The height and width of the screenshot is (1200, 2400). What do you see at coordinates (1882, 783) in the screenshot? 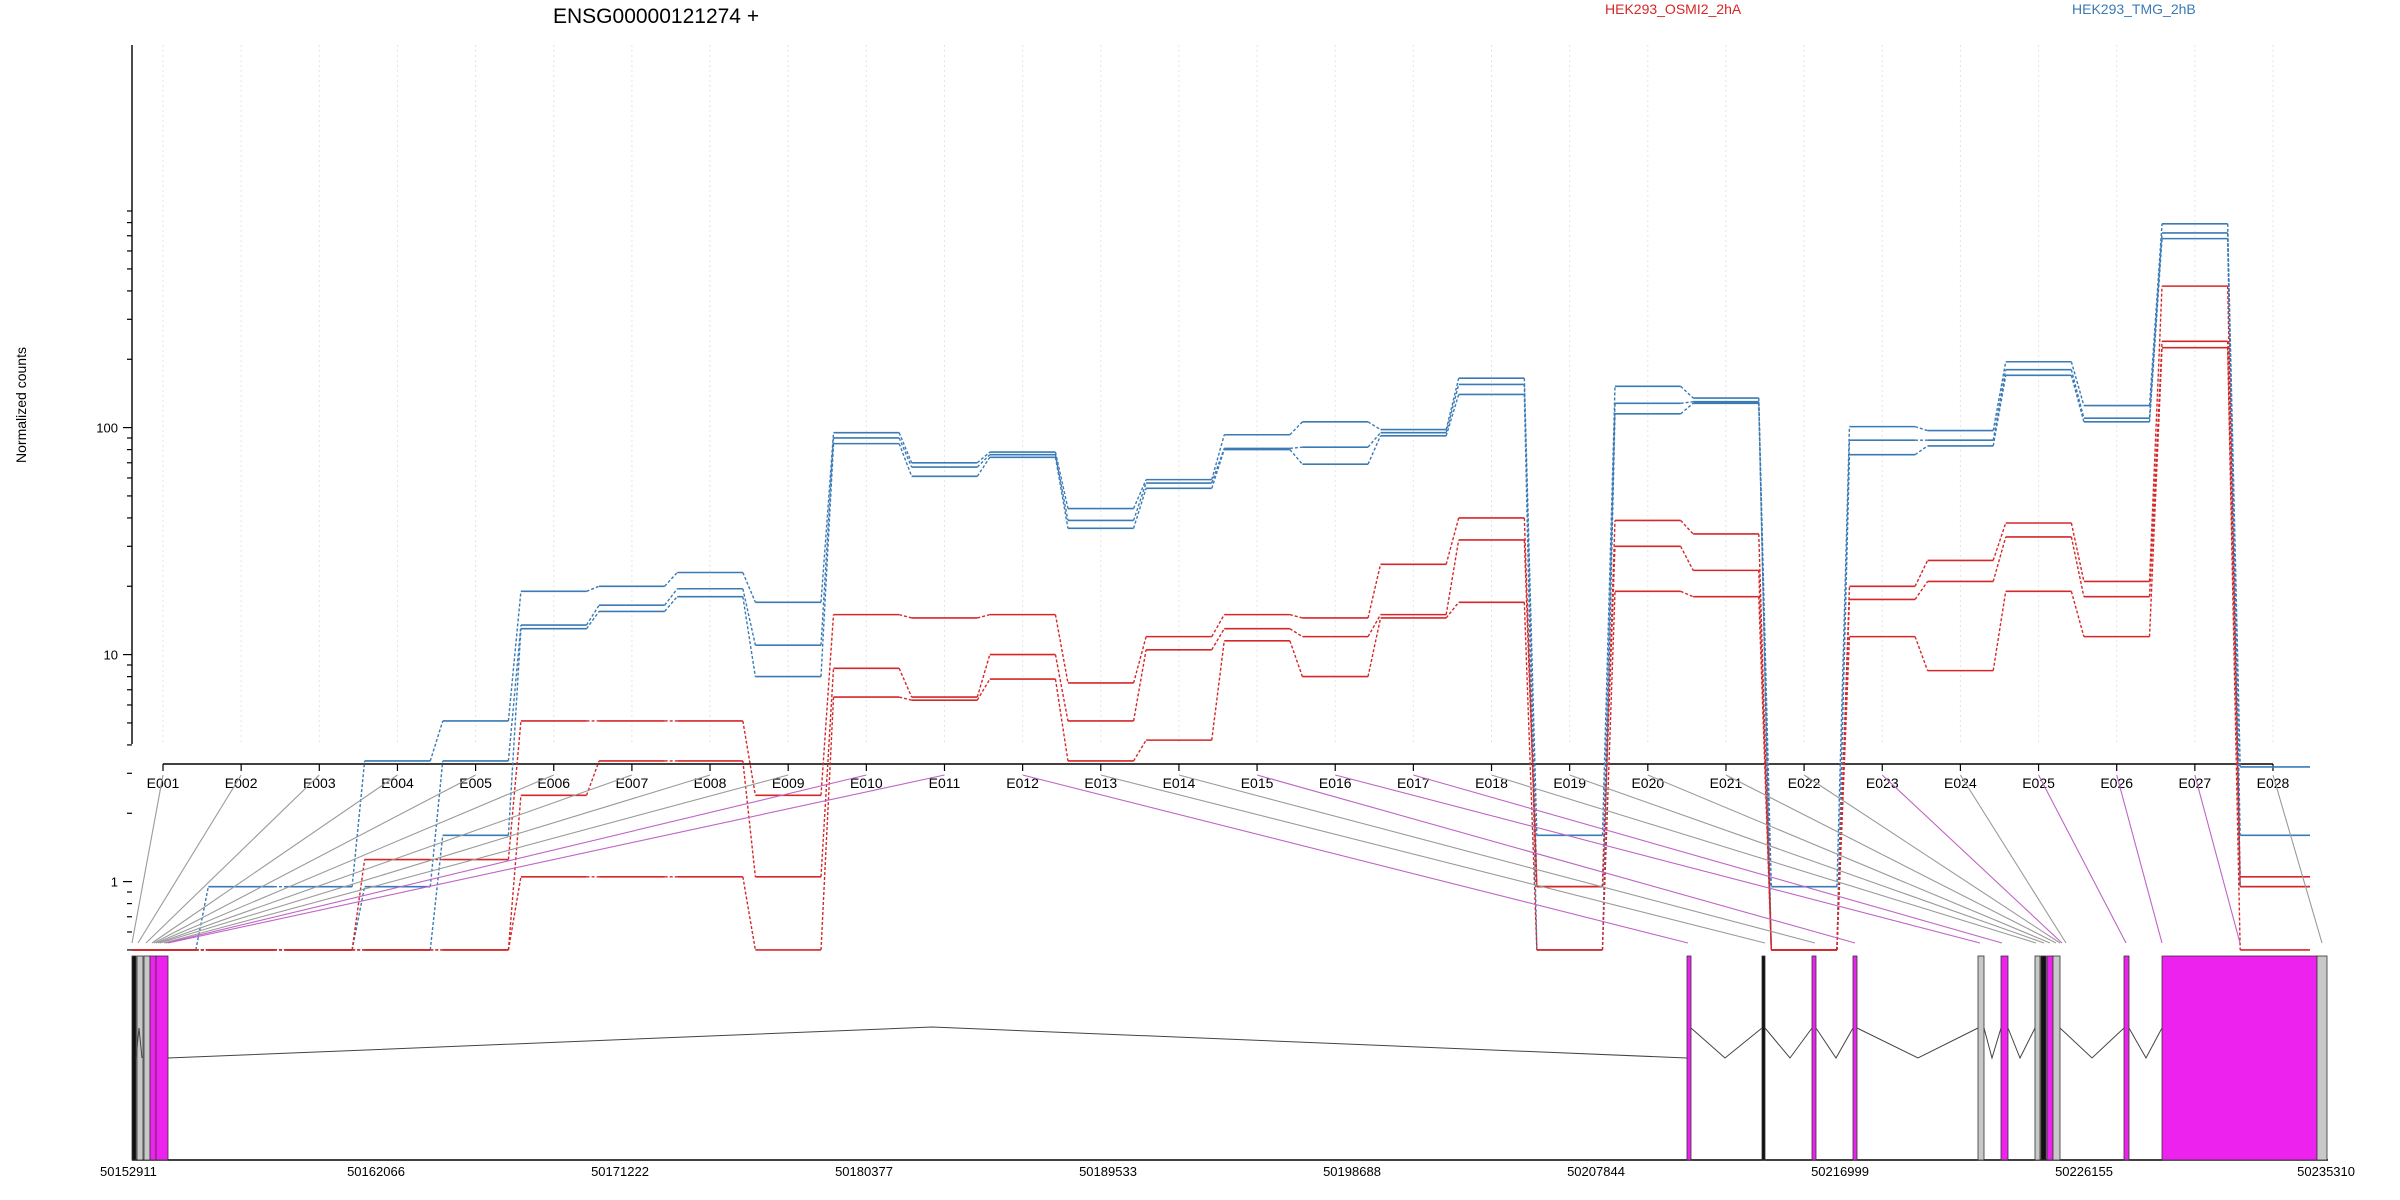
I see `x-tick-label: E023` at bounding box center [1882, 783].